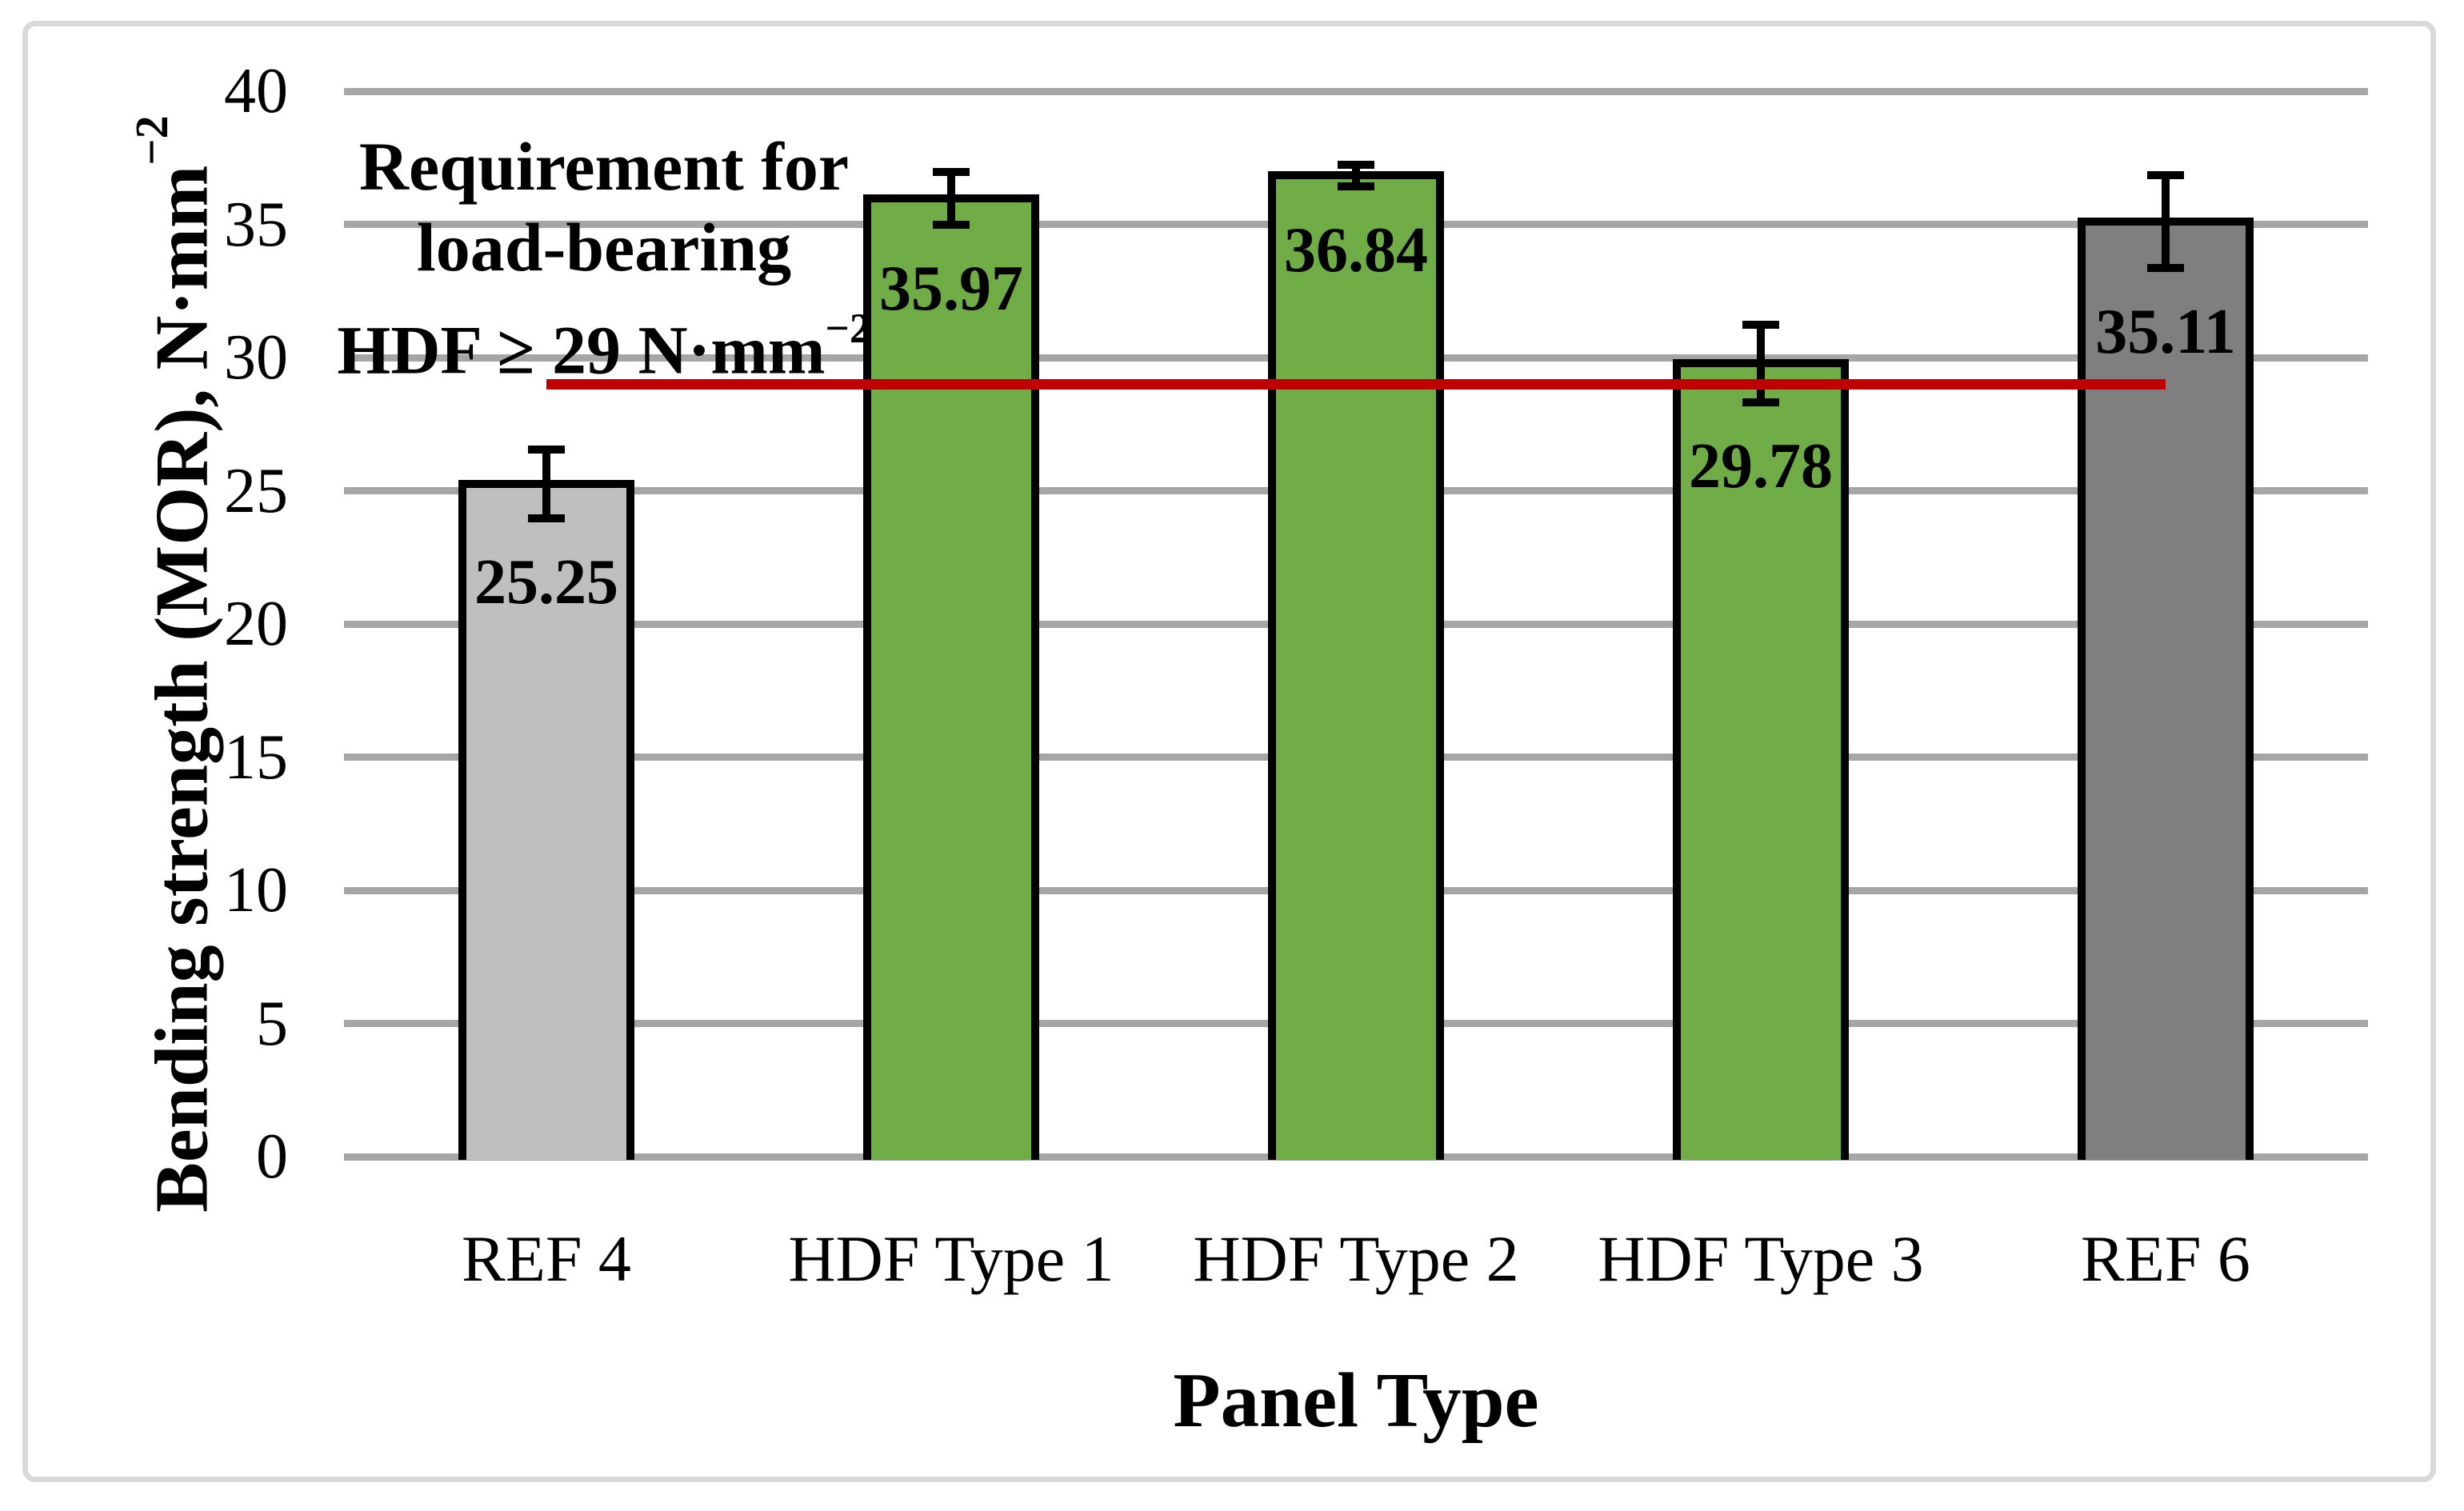 The height and width of the screenshot is (1511, 2464). Describe the element at coordinates (1761, 466) in the screenshot. I see `bar-value-label: 29.78` at that location.